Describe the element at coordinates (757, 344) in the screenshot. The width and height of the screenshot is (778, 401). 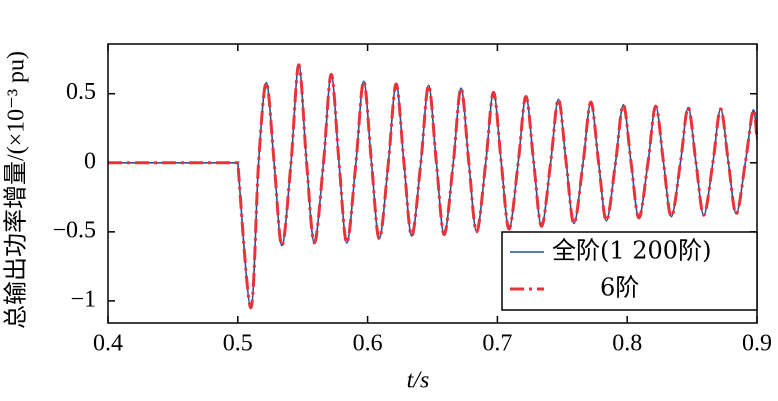
I see `x-tick-label: 0.9` at that location.